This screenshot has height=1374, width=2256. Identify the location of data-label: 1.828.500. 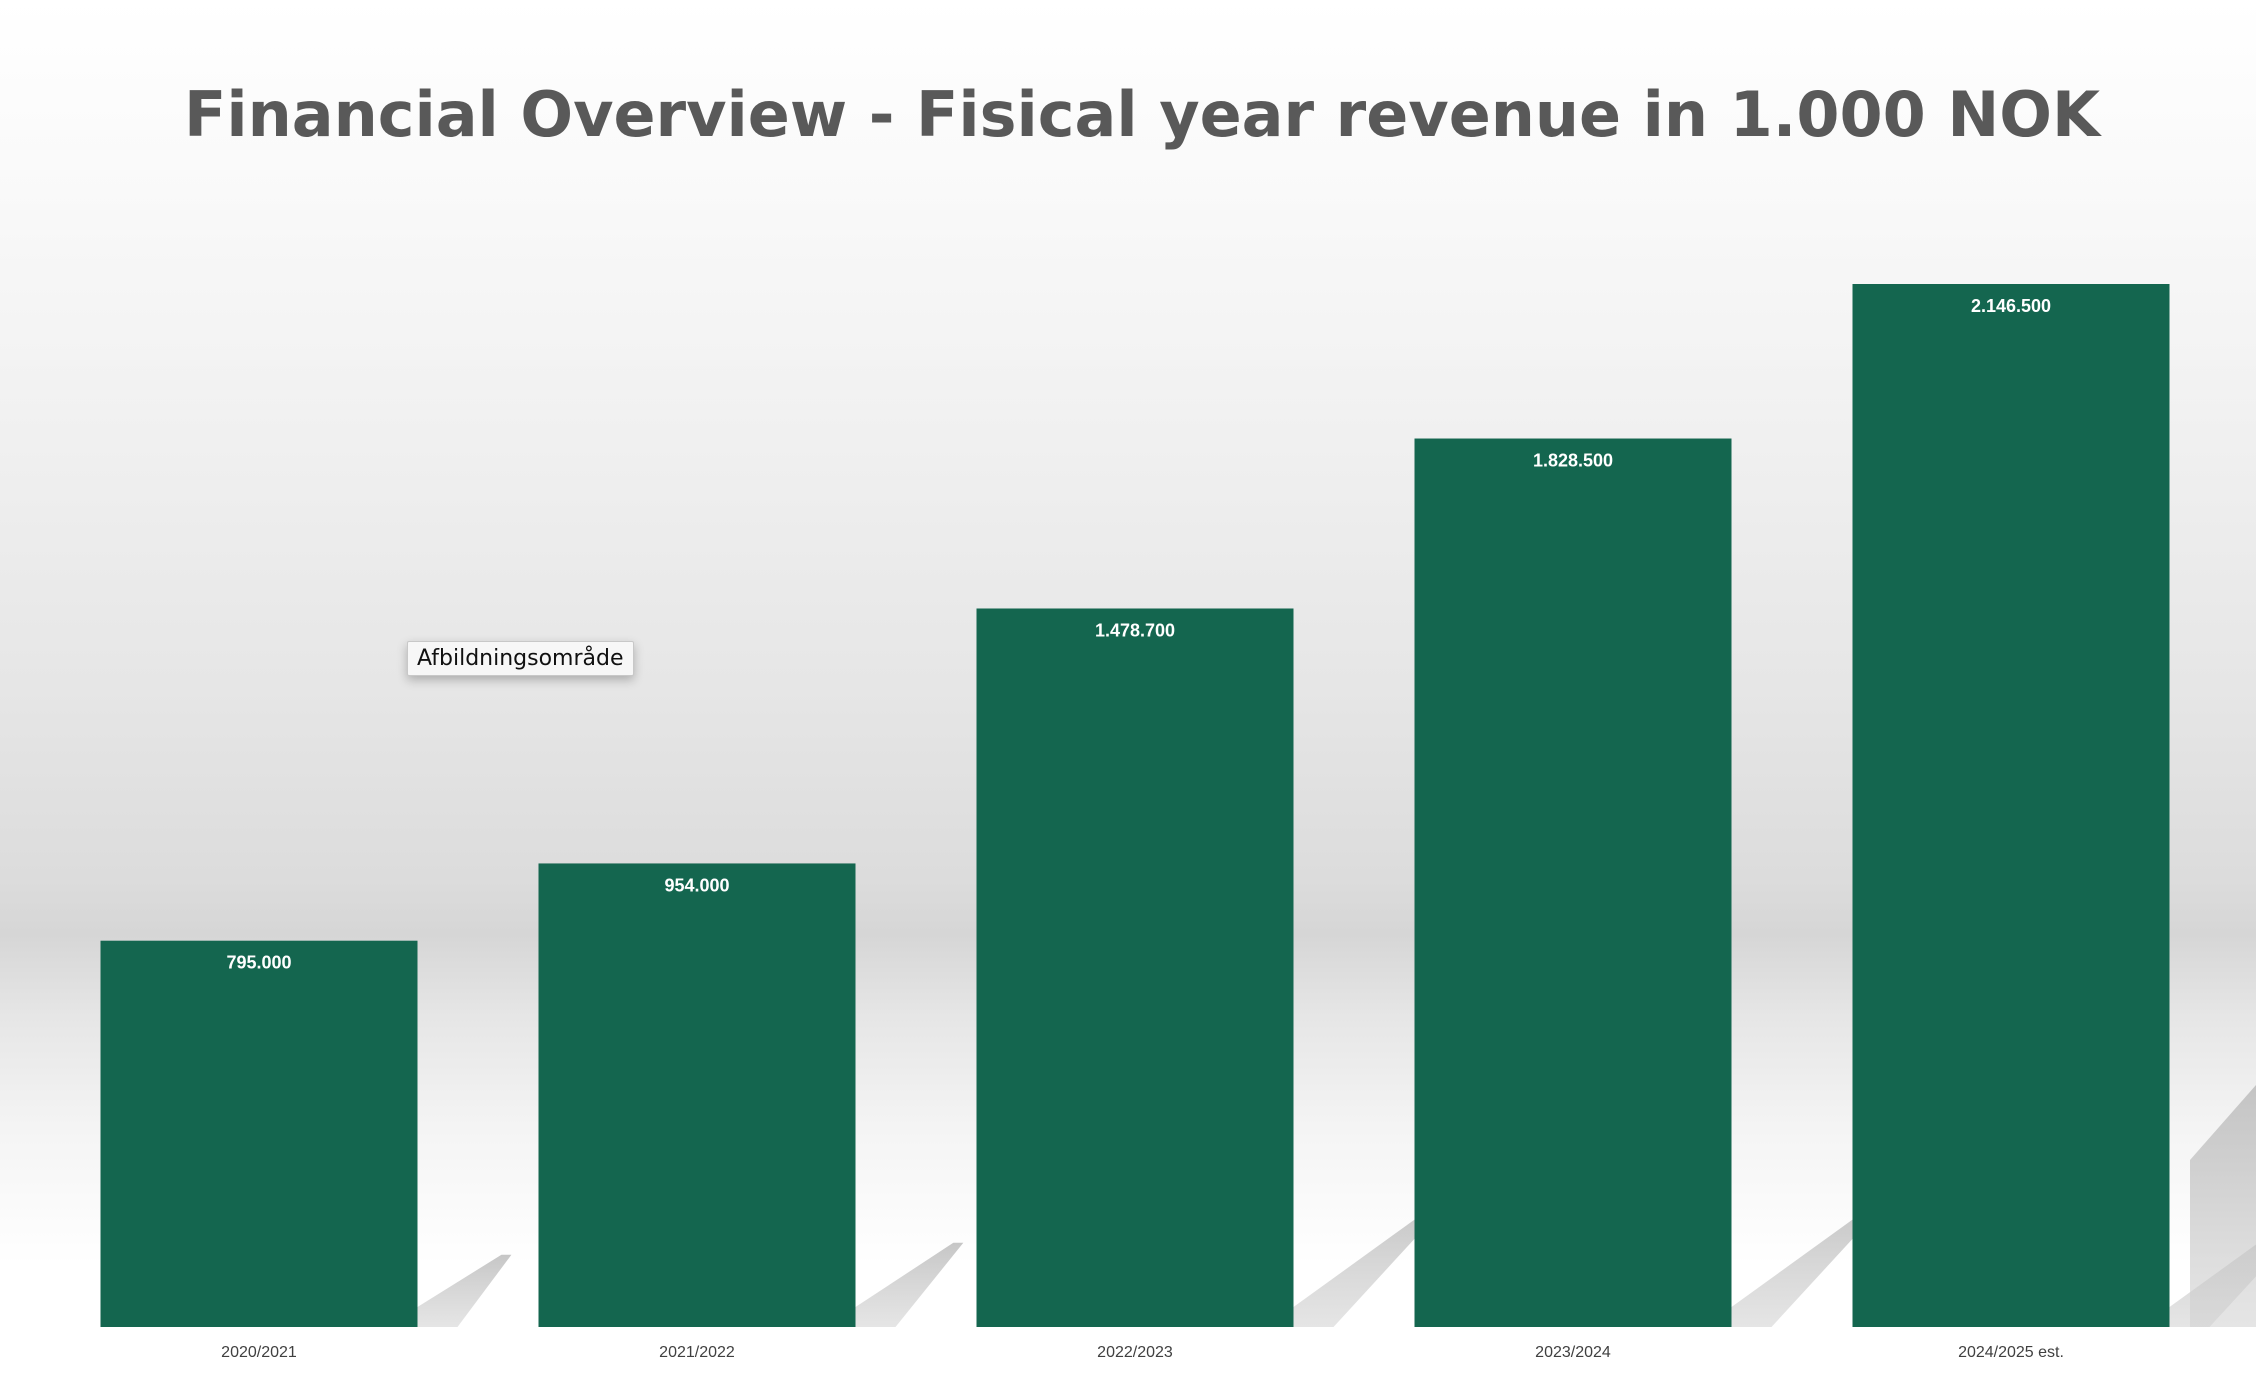
(1573, 461).